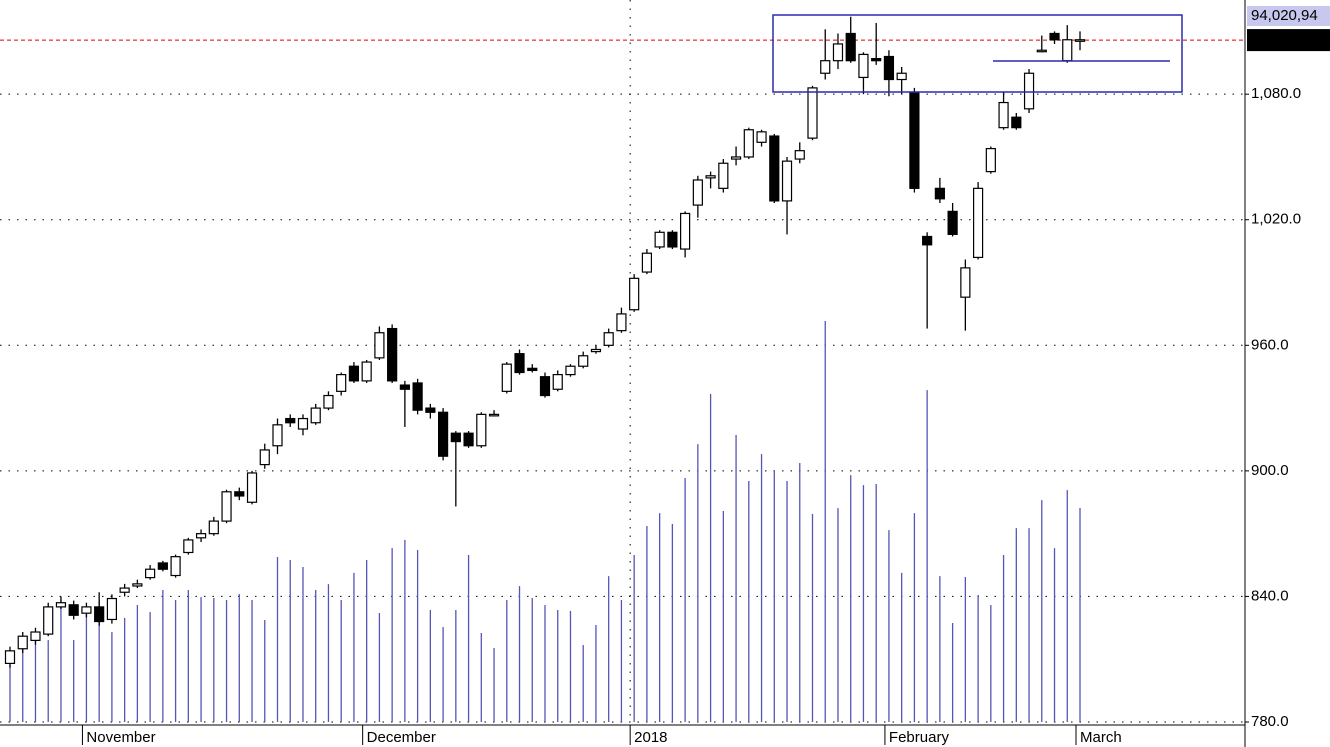 Image resolution: width=1330 pixels, height=747 pixels. I want to click on price-readout-box, so click(1288, 40).